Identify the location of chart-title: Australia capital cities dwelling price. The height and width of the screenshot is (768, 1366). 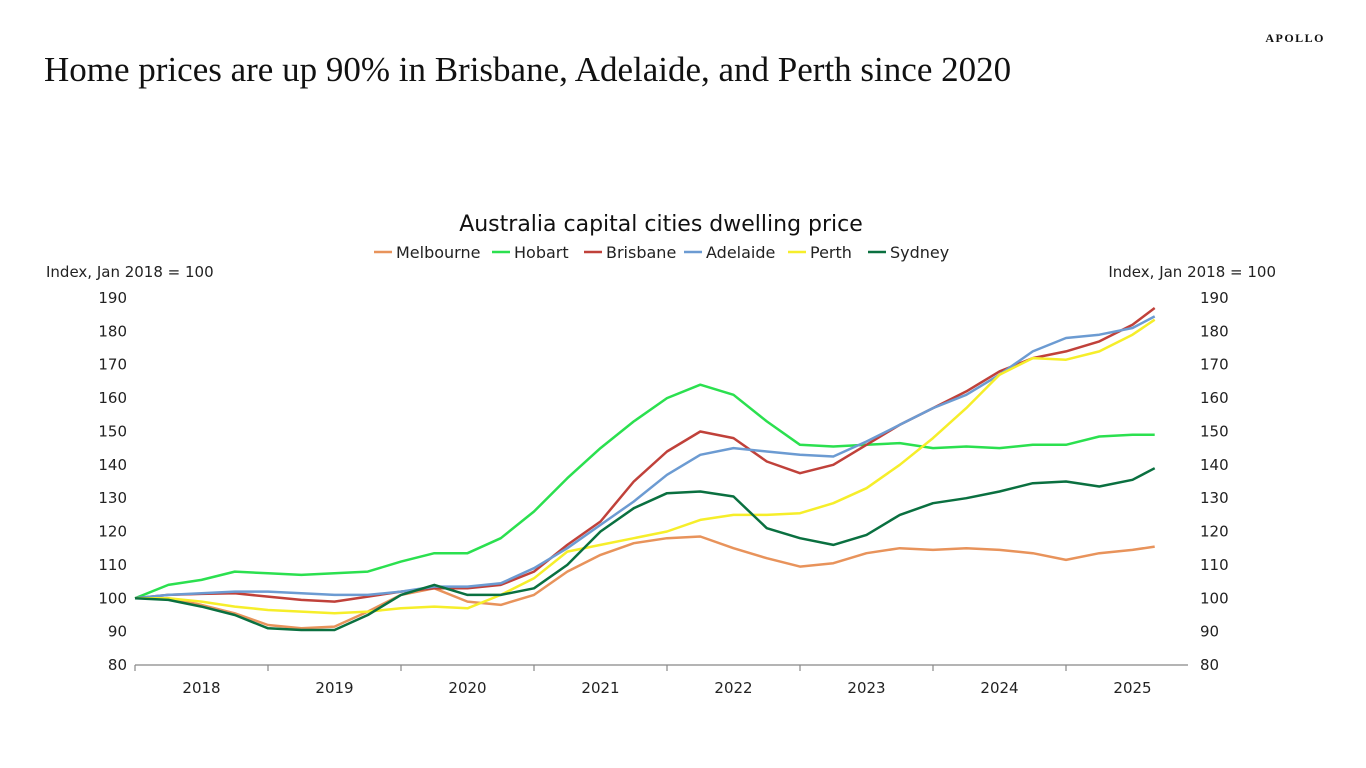
(661, 224).